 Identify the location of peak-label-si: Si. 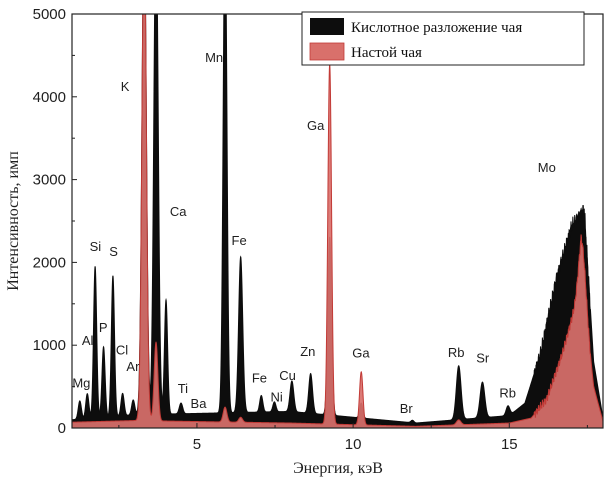
(96, 246).